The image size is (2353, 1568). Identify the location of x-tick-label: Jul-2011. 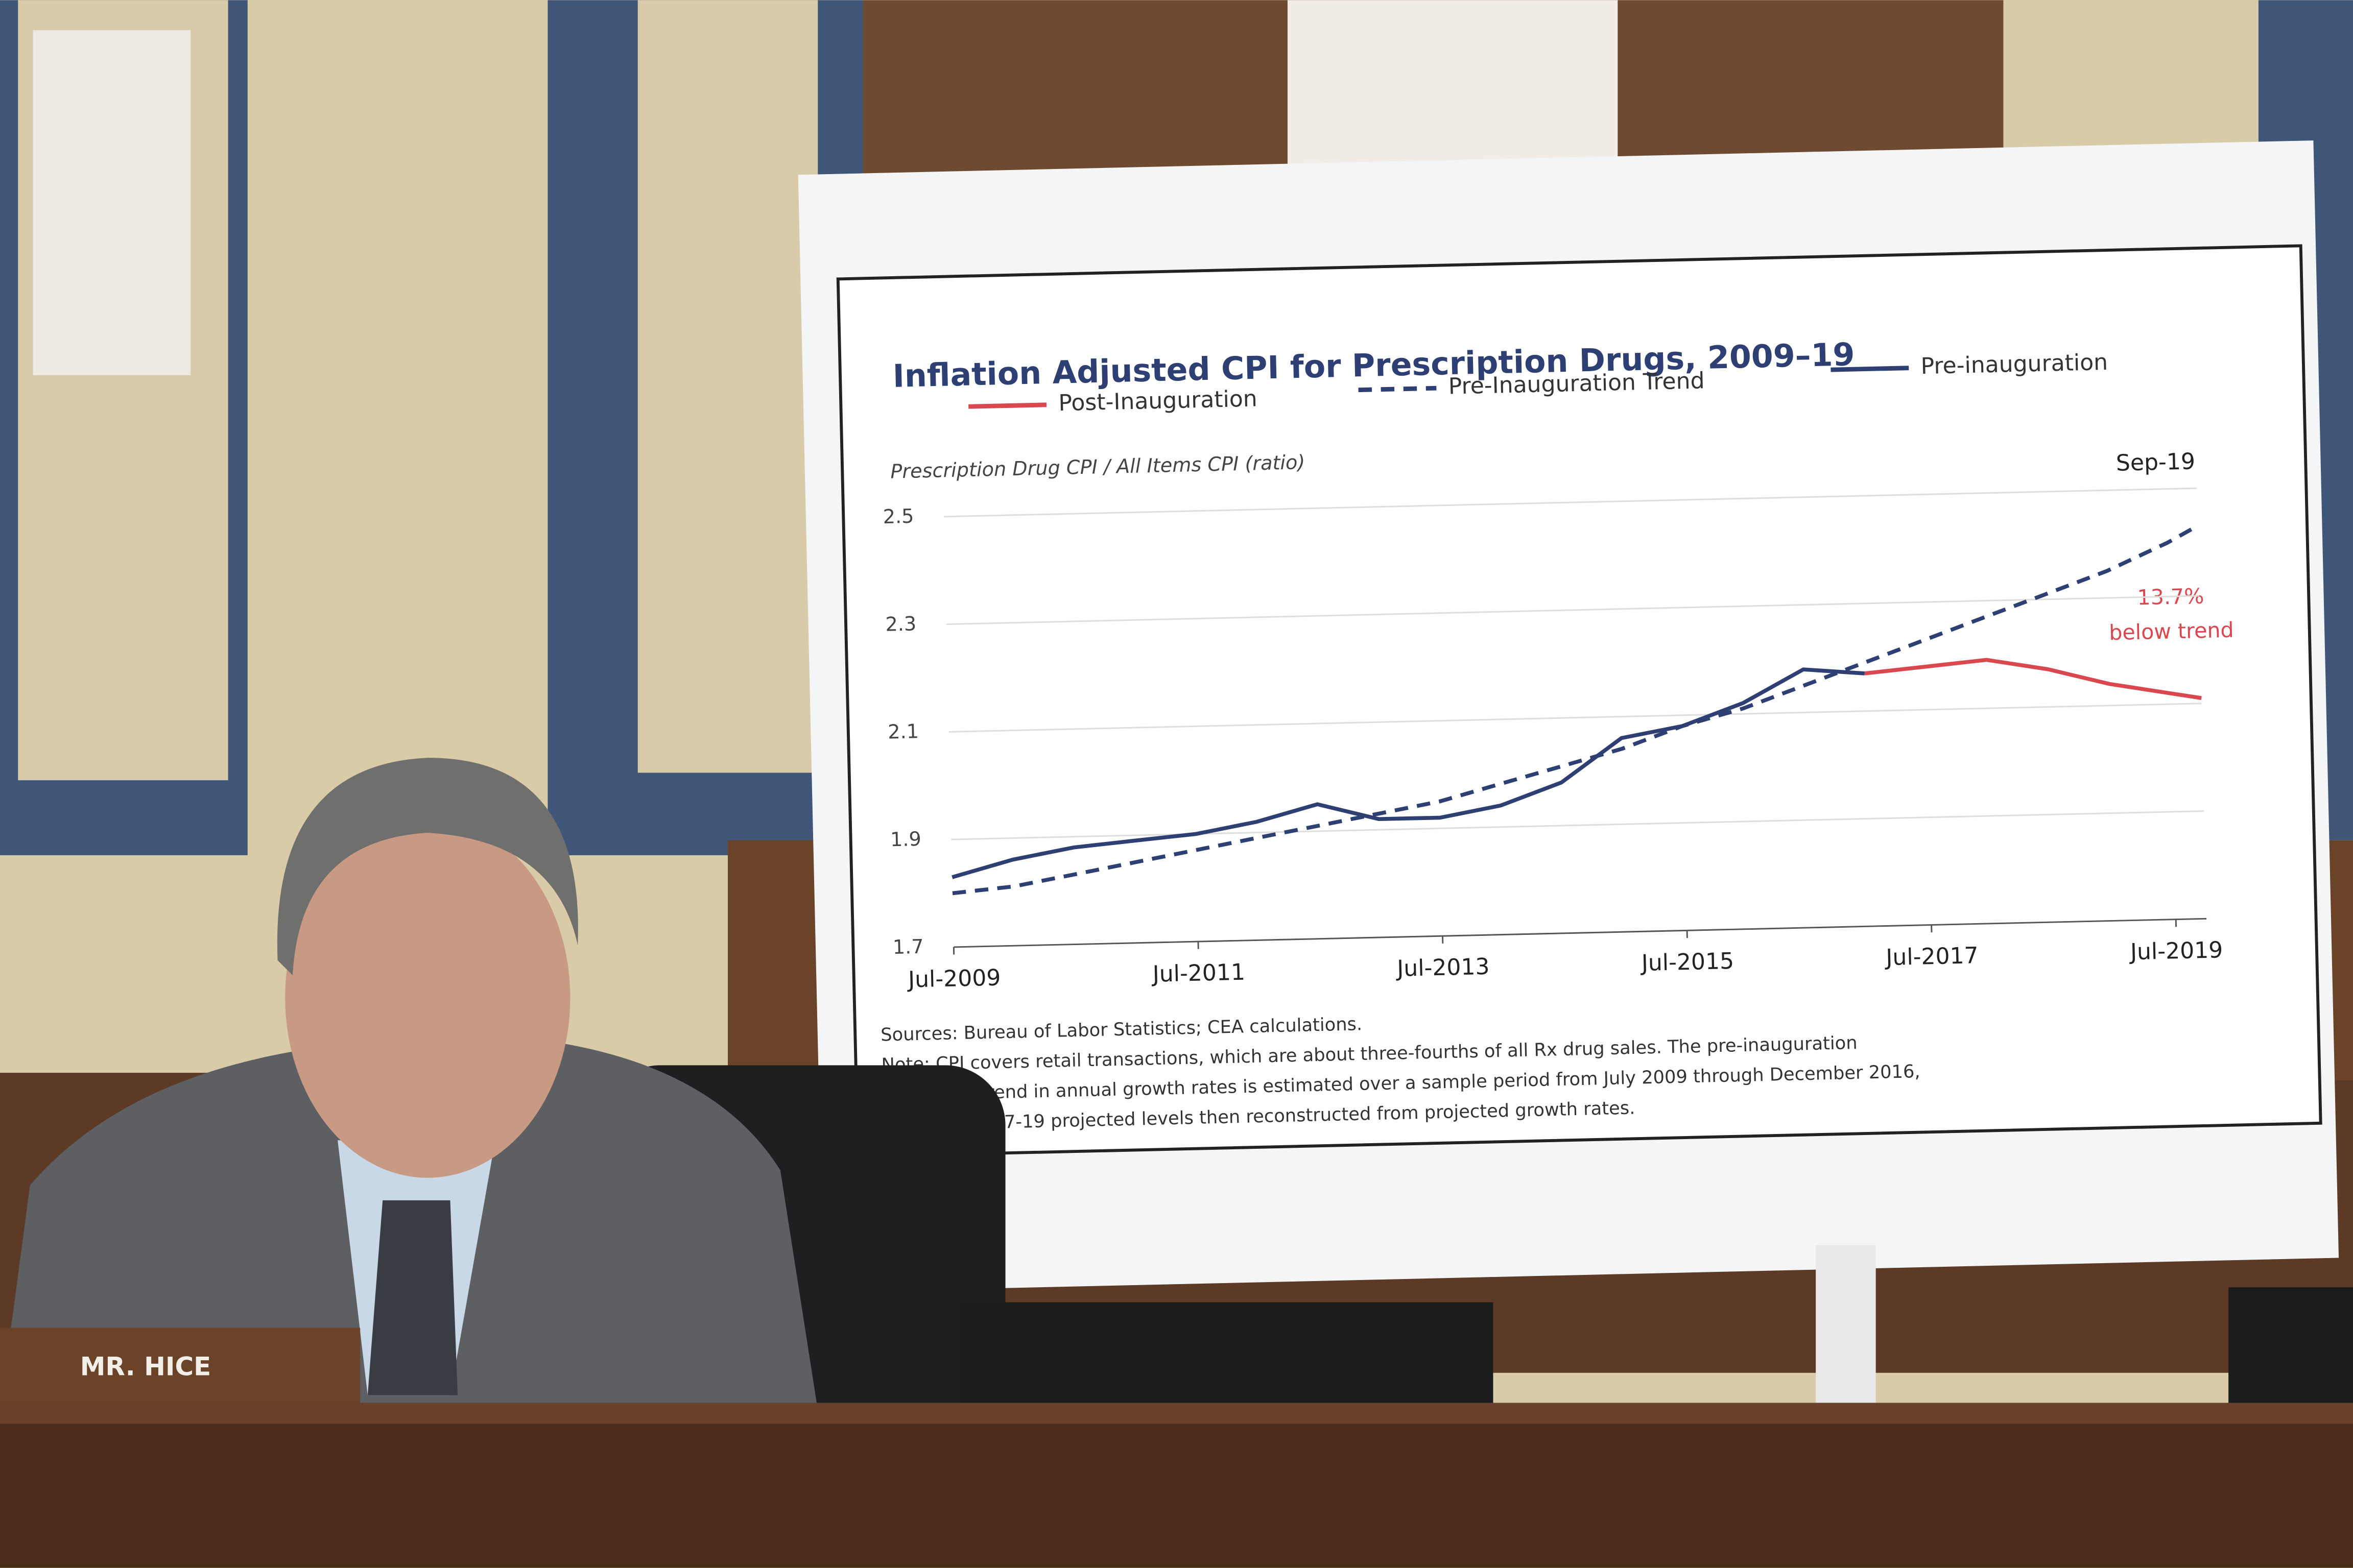
(1198, 973).